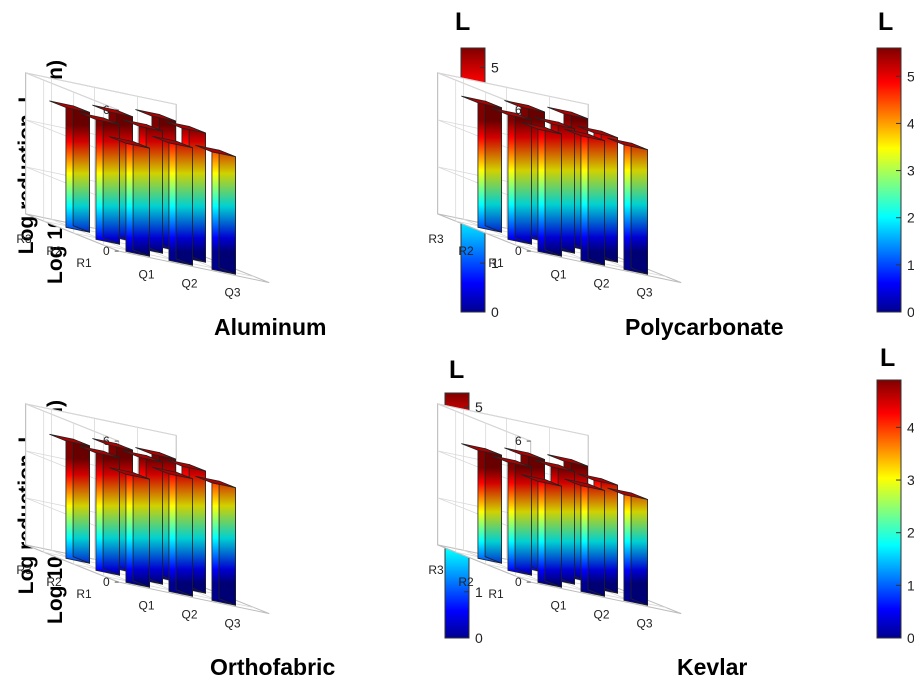  What do you see at coordinates (704, 327) in the screenshot?
I see `panel-title-polycarbonate: Polycarbonate` at bounding box center [704, 327].